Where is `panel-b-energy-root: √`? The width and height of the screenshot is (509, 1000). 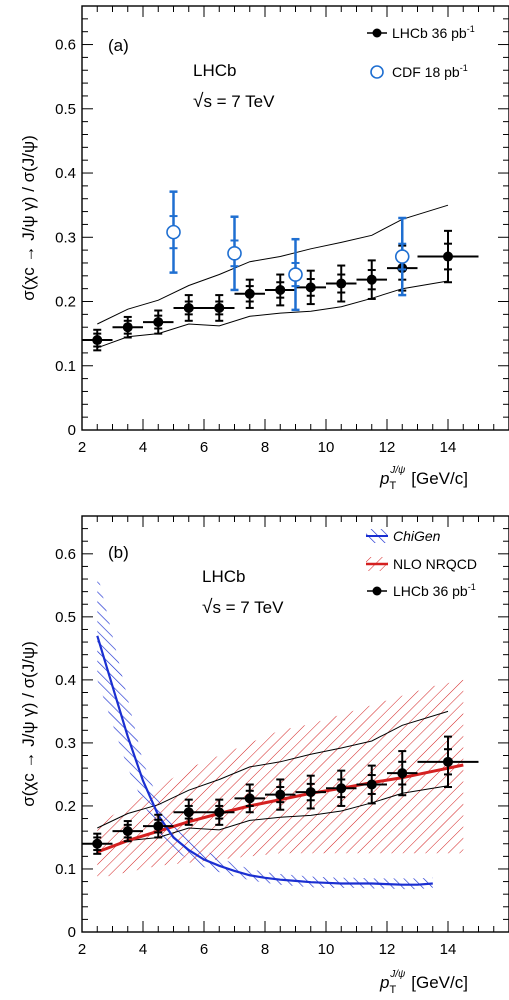
panel-b-energy-root: √ is located at coordinates (207, 607).